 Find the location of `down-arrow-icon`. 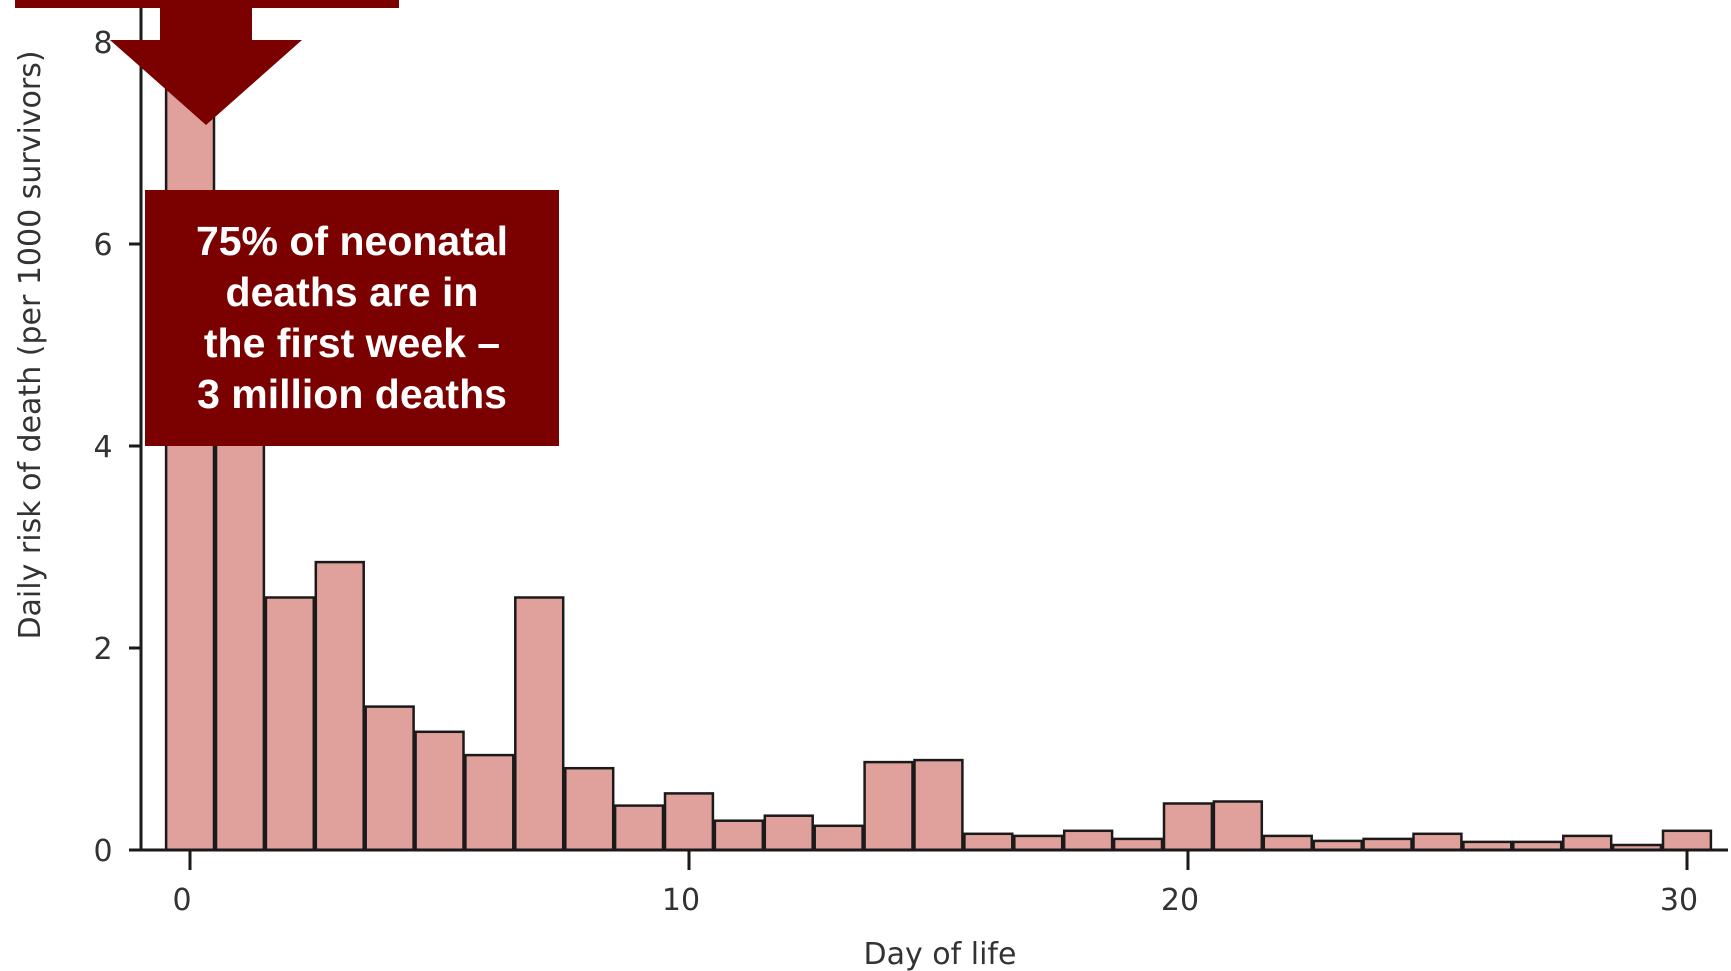

down-arrow-icon is located at coordinates (207, 62).